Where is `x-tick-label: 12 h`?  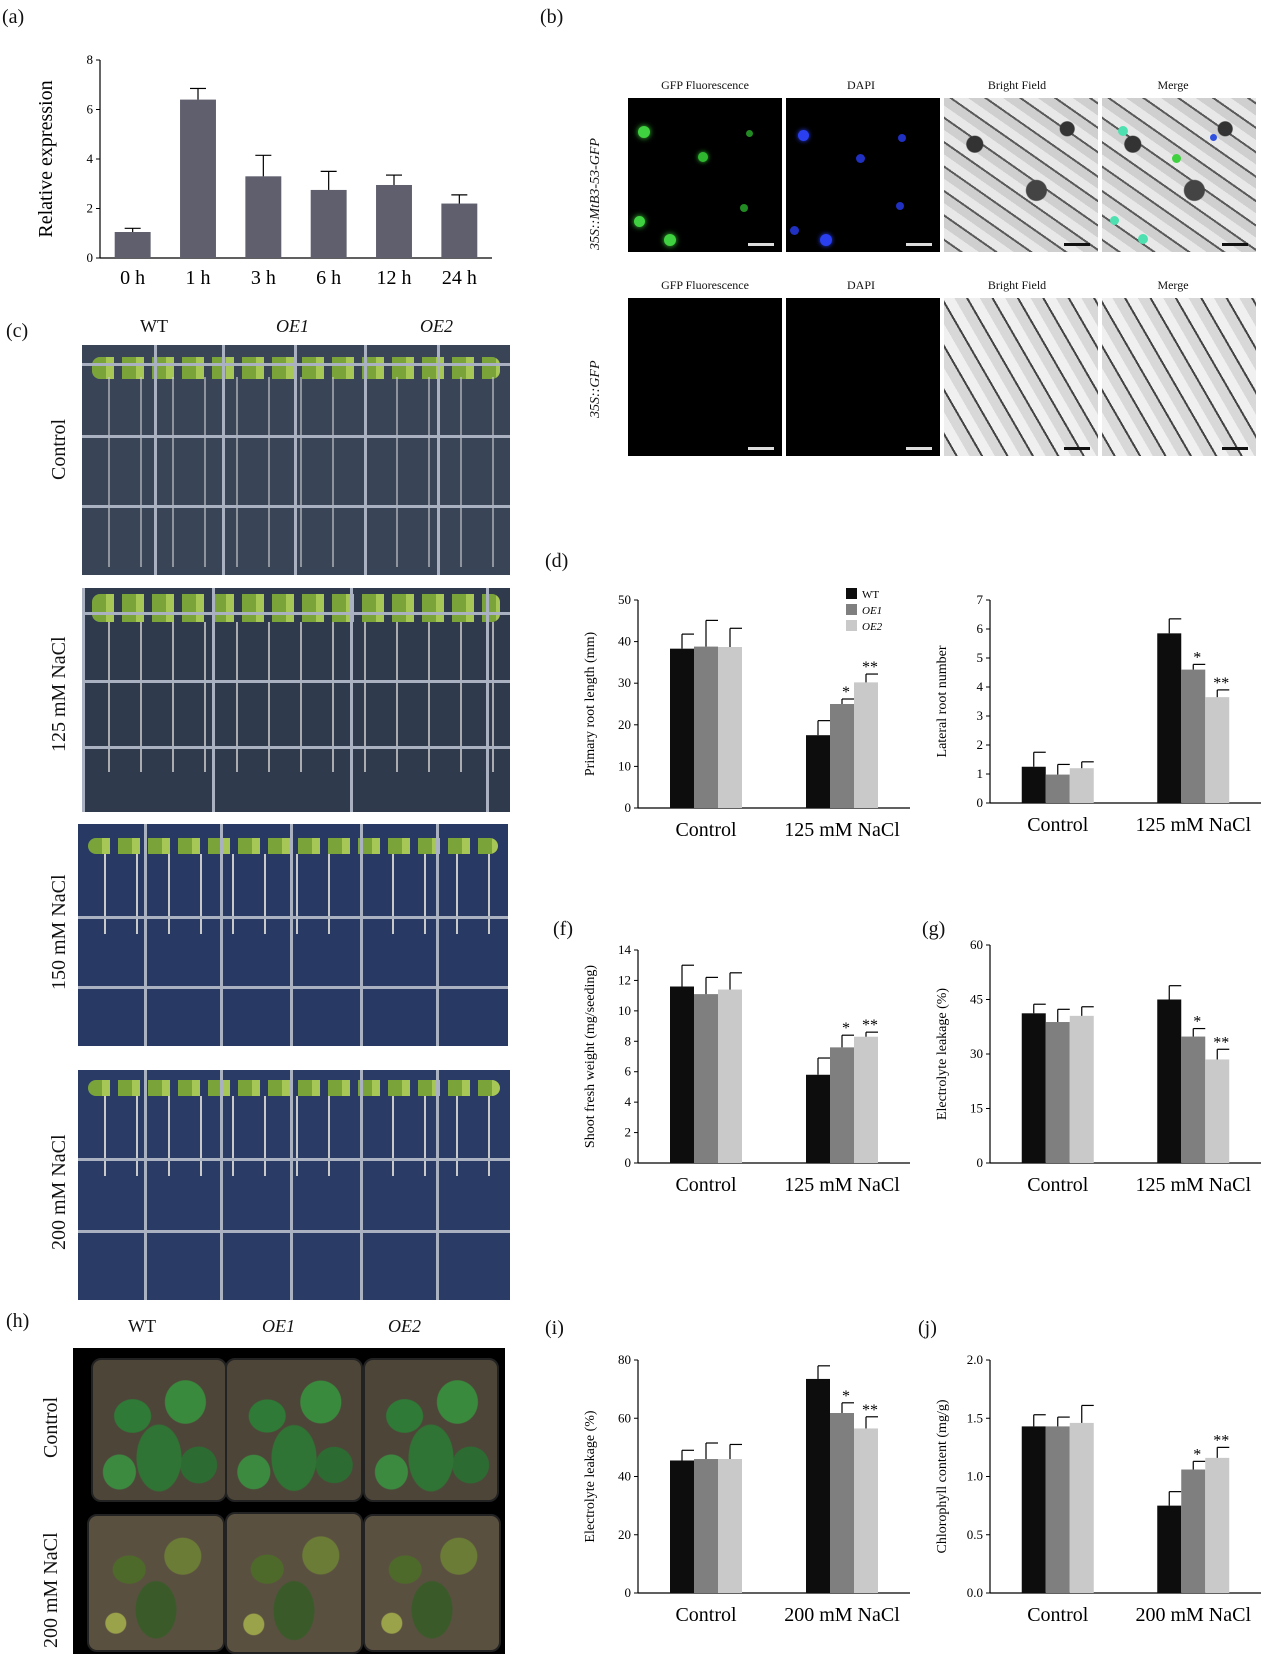 x-tick-label: 12 h is located at coordinates (394, 278).